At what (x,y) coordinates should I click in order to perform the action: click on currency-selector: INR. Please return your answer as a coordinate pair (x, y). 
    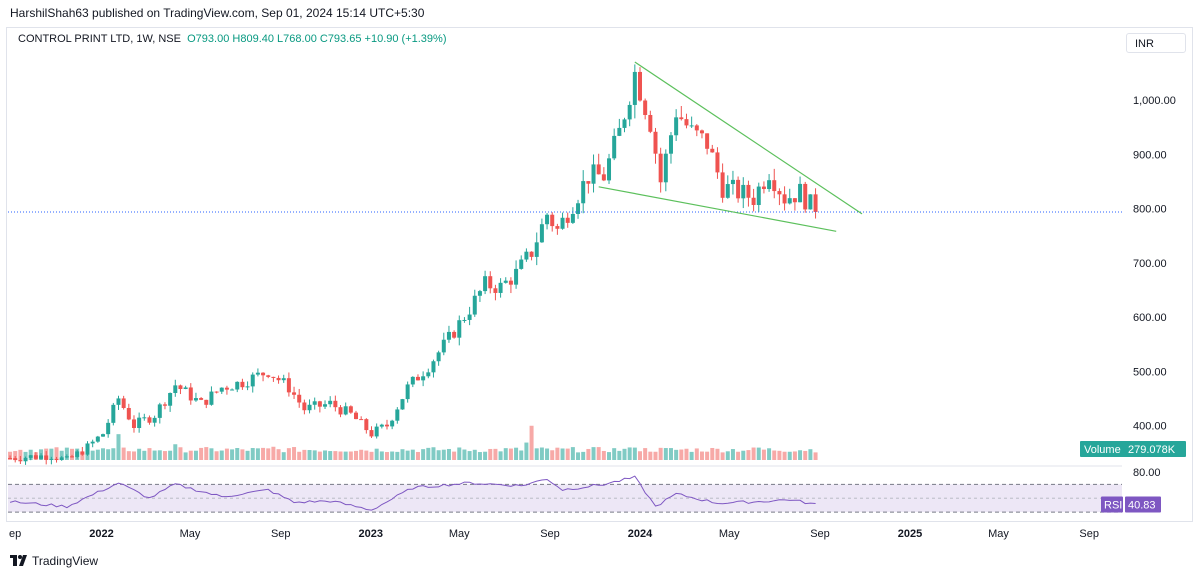
    Looking at the image, I should click on (1156, 43).